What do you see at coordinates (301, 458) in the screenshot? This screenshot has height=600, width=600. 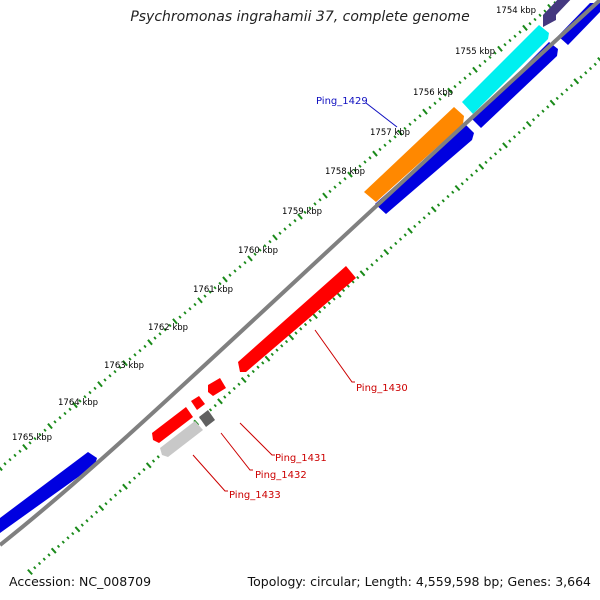 I see `gene-label-ping-1431: Ping_1431` at bounding box center [301, 458].